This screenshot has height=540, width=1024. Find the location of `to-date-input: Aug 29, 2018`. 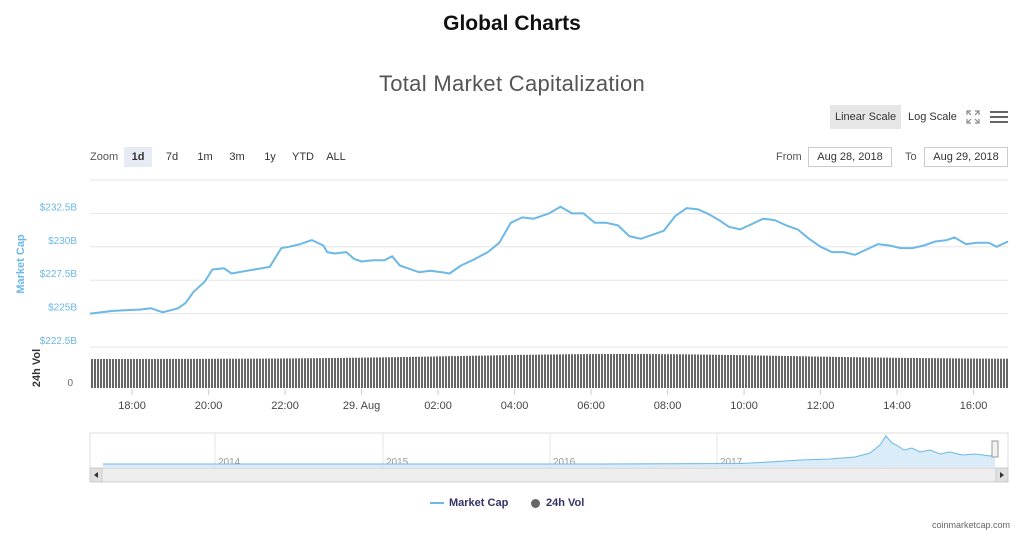

to-date-input: Aug 29, 2018 is located at coordinates (966, 157).